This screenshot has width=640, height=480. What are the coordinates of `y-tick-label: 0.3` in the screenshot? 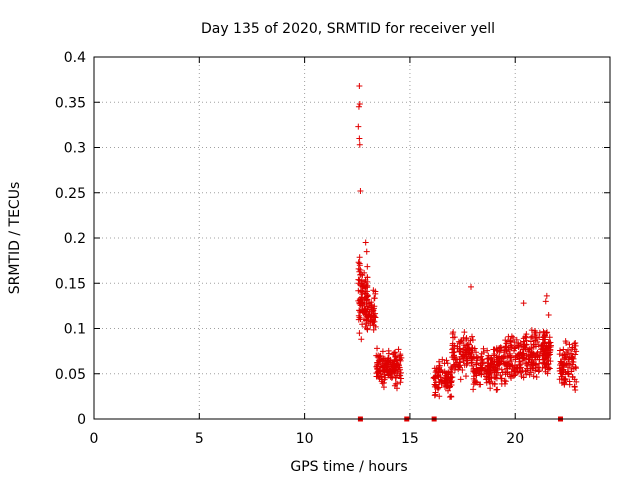 It's located at (75, 149).